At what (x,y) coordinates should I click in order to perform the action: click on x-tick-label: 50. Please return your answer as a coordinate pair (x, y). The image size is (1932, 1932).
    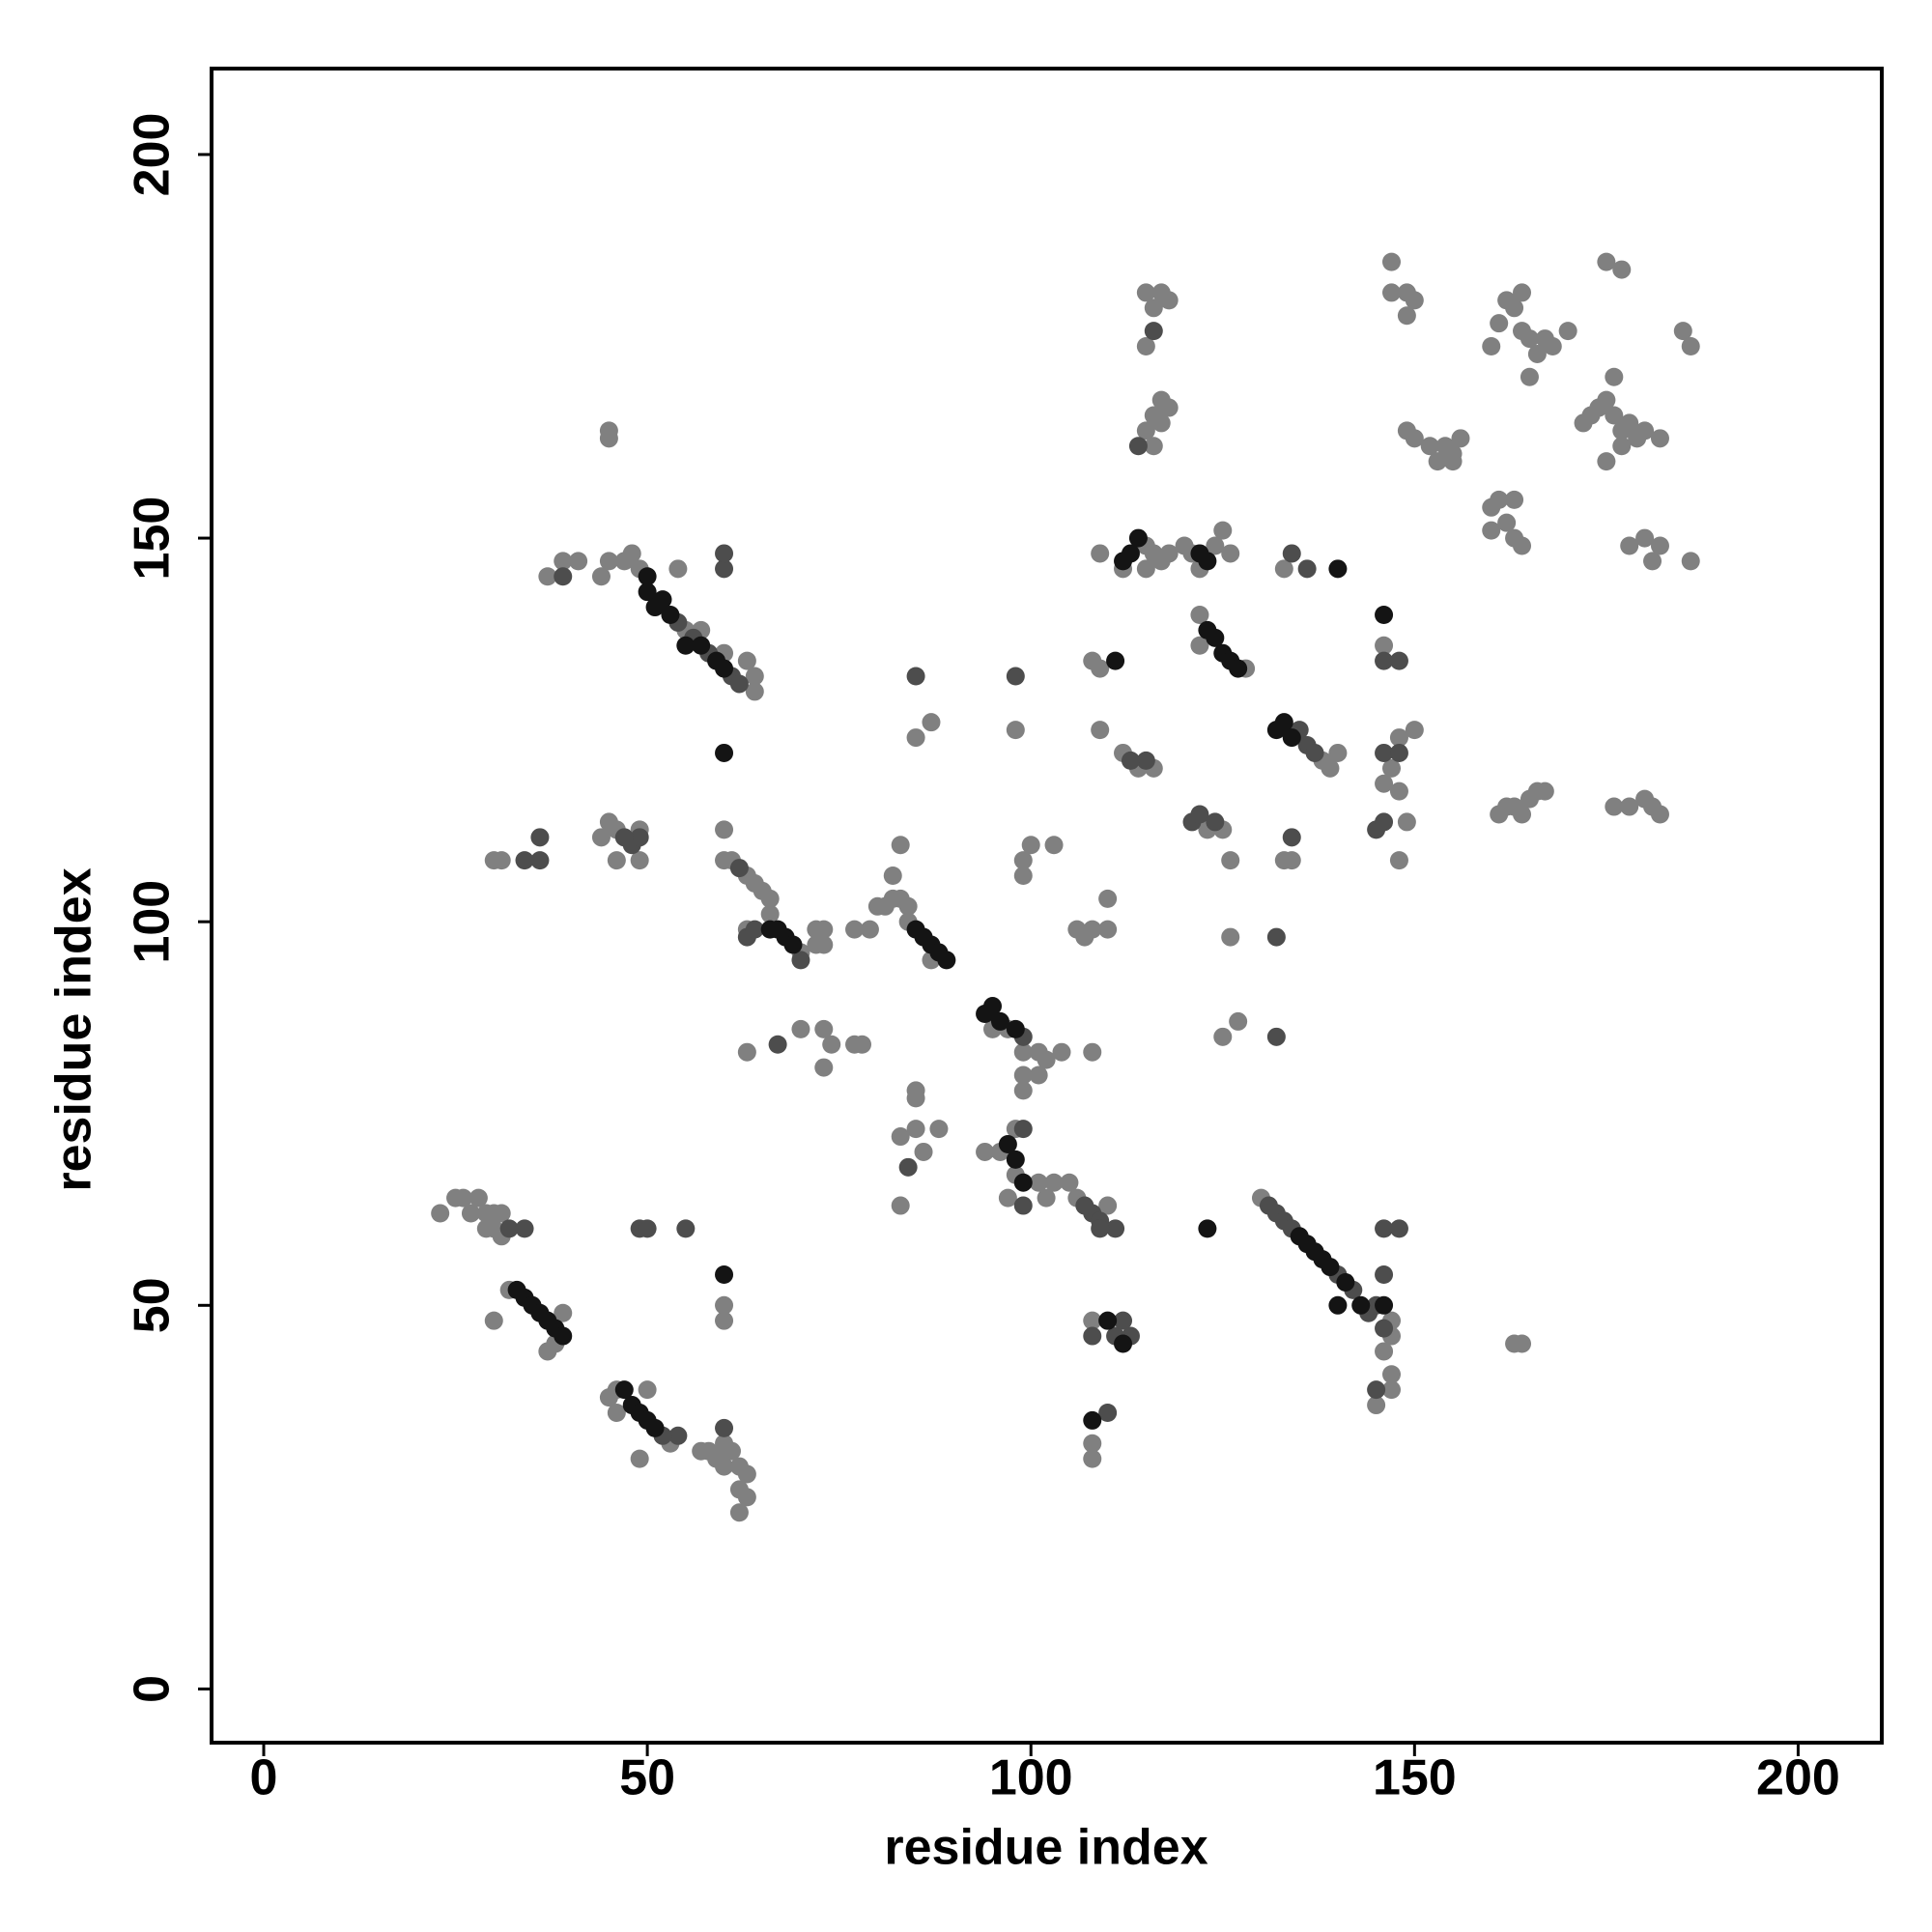
    Looking at the image, I should click on (647, 1778).